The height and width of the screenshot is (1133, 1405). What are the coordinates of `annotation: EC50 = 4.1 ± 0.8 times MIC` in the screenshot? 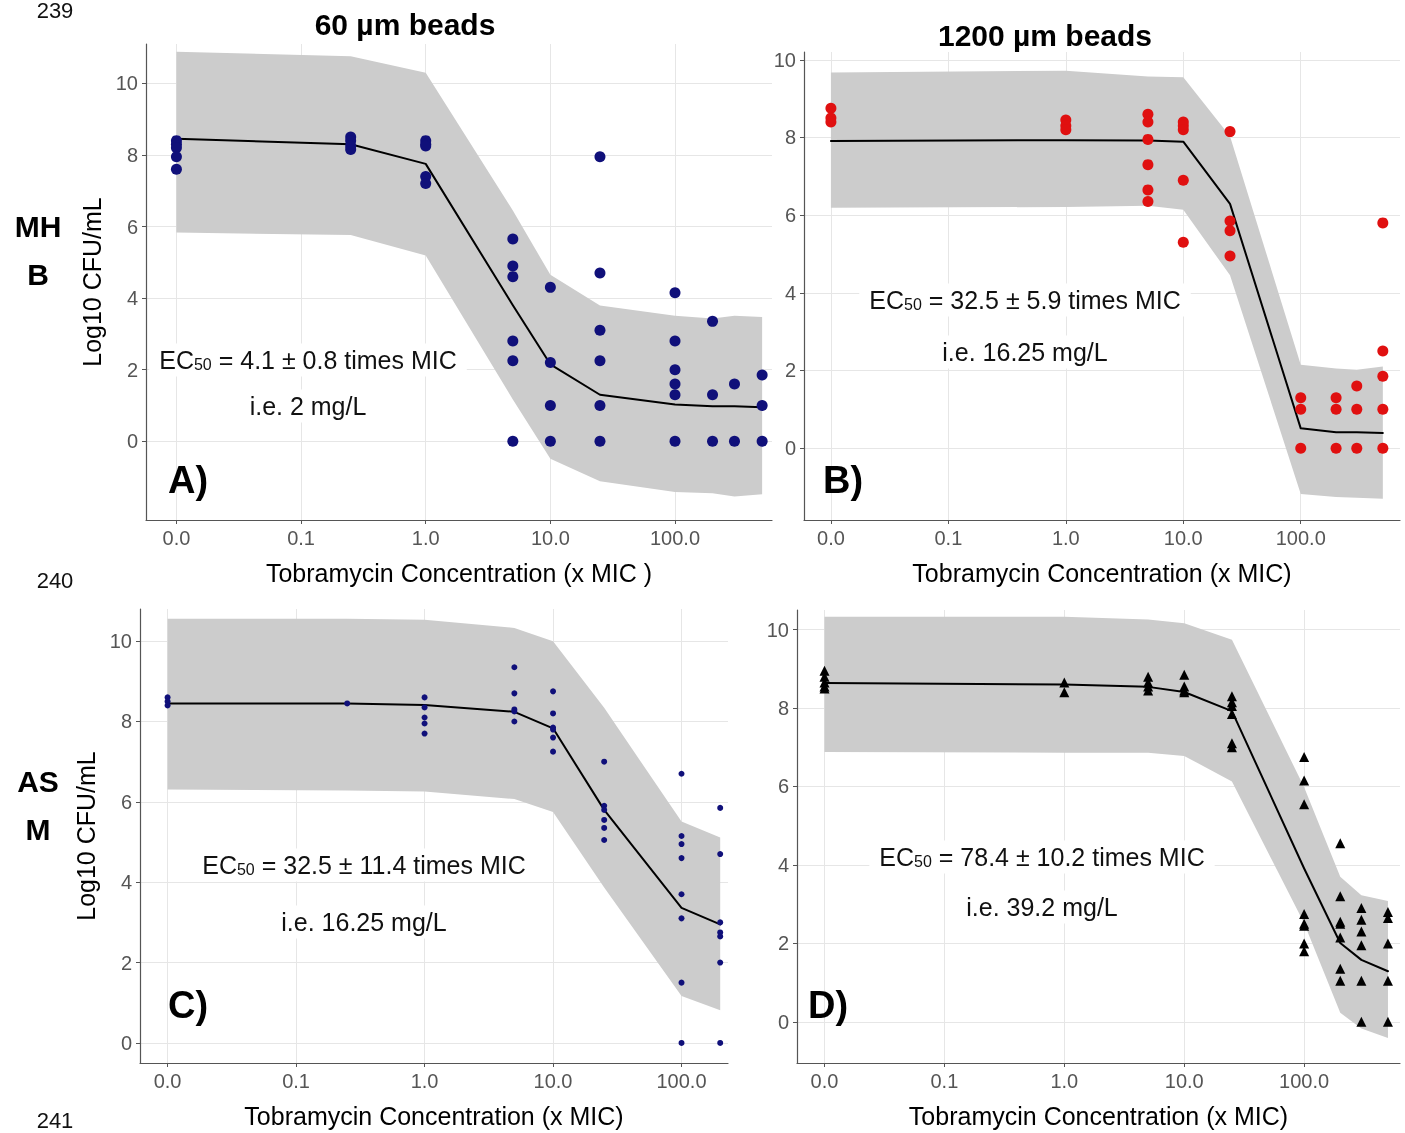 It's located at (308, 360).